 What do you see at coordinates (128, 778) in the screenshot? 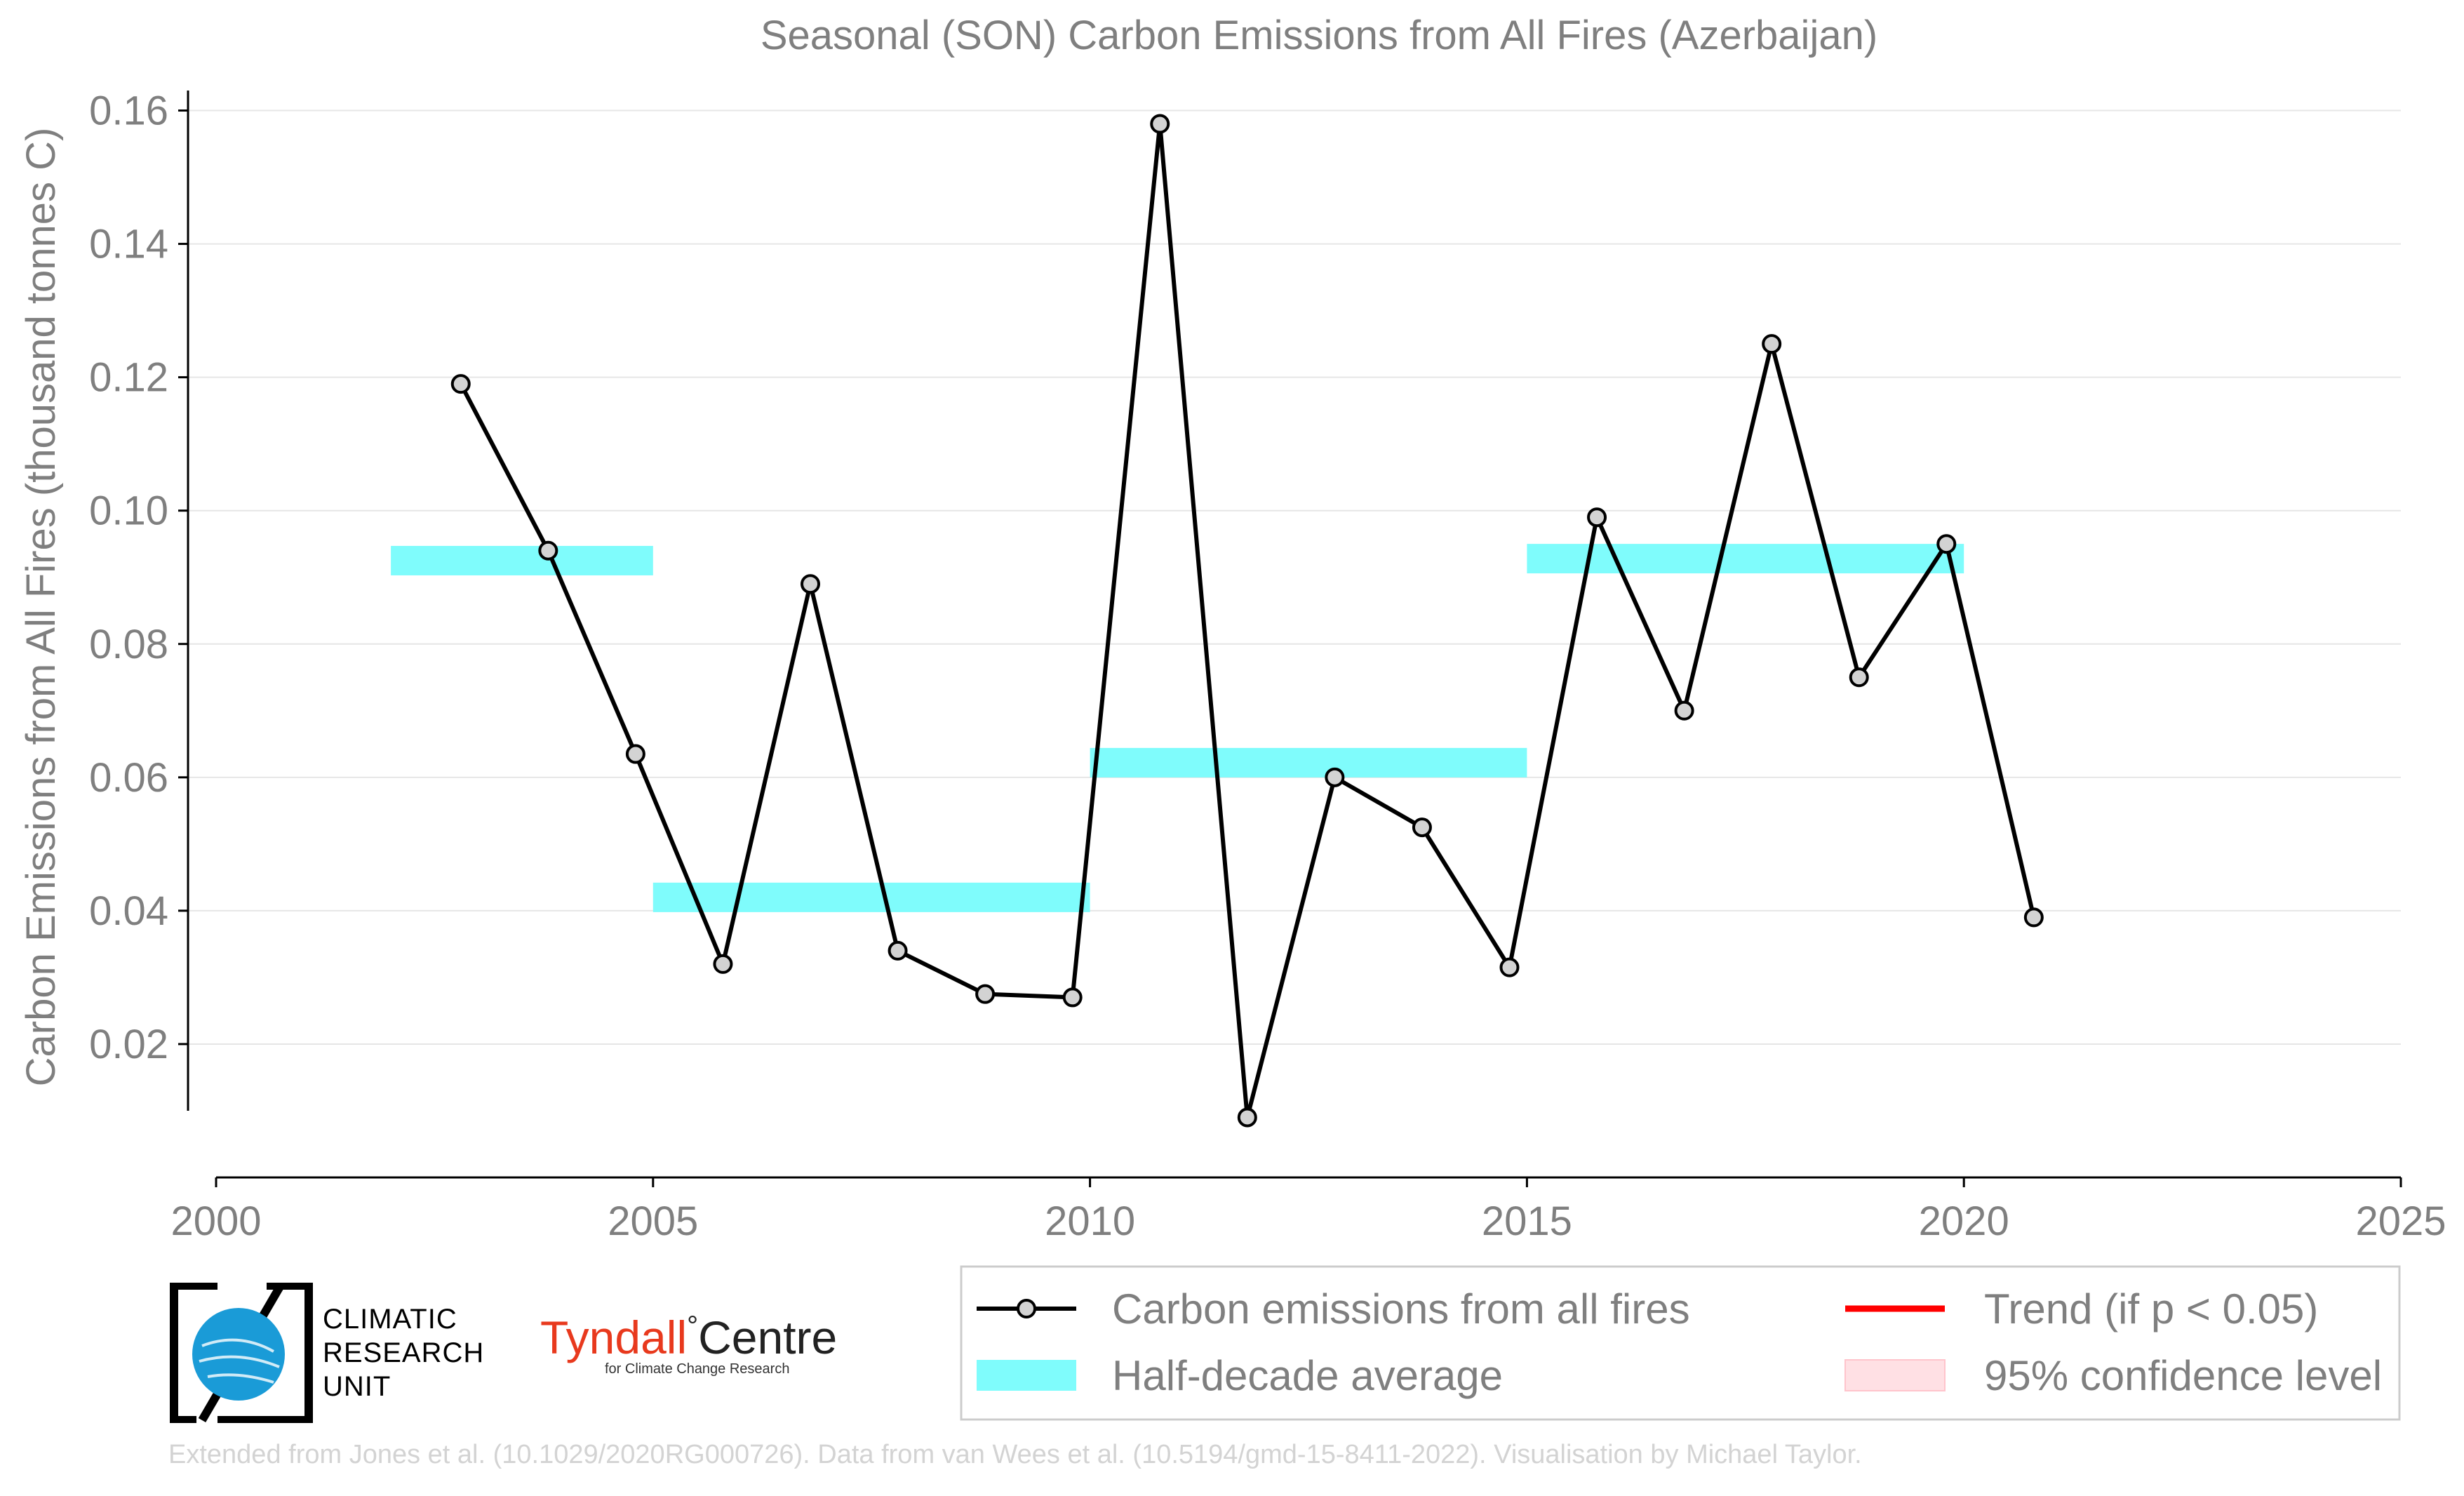
I see `y-tick-label: 0.06` at bounding box center [128, 778].